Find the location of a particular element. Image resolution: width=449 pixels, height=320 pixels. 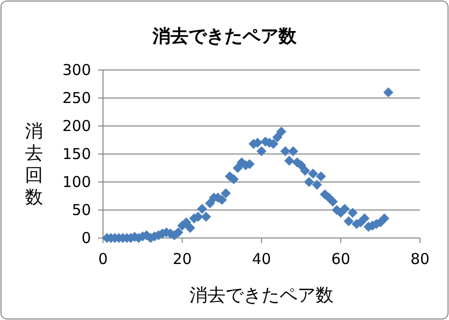

y-tick-label: 100 is located at coordinates (76, 182).